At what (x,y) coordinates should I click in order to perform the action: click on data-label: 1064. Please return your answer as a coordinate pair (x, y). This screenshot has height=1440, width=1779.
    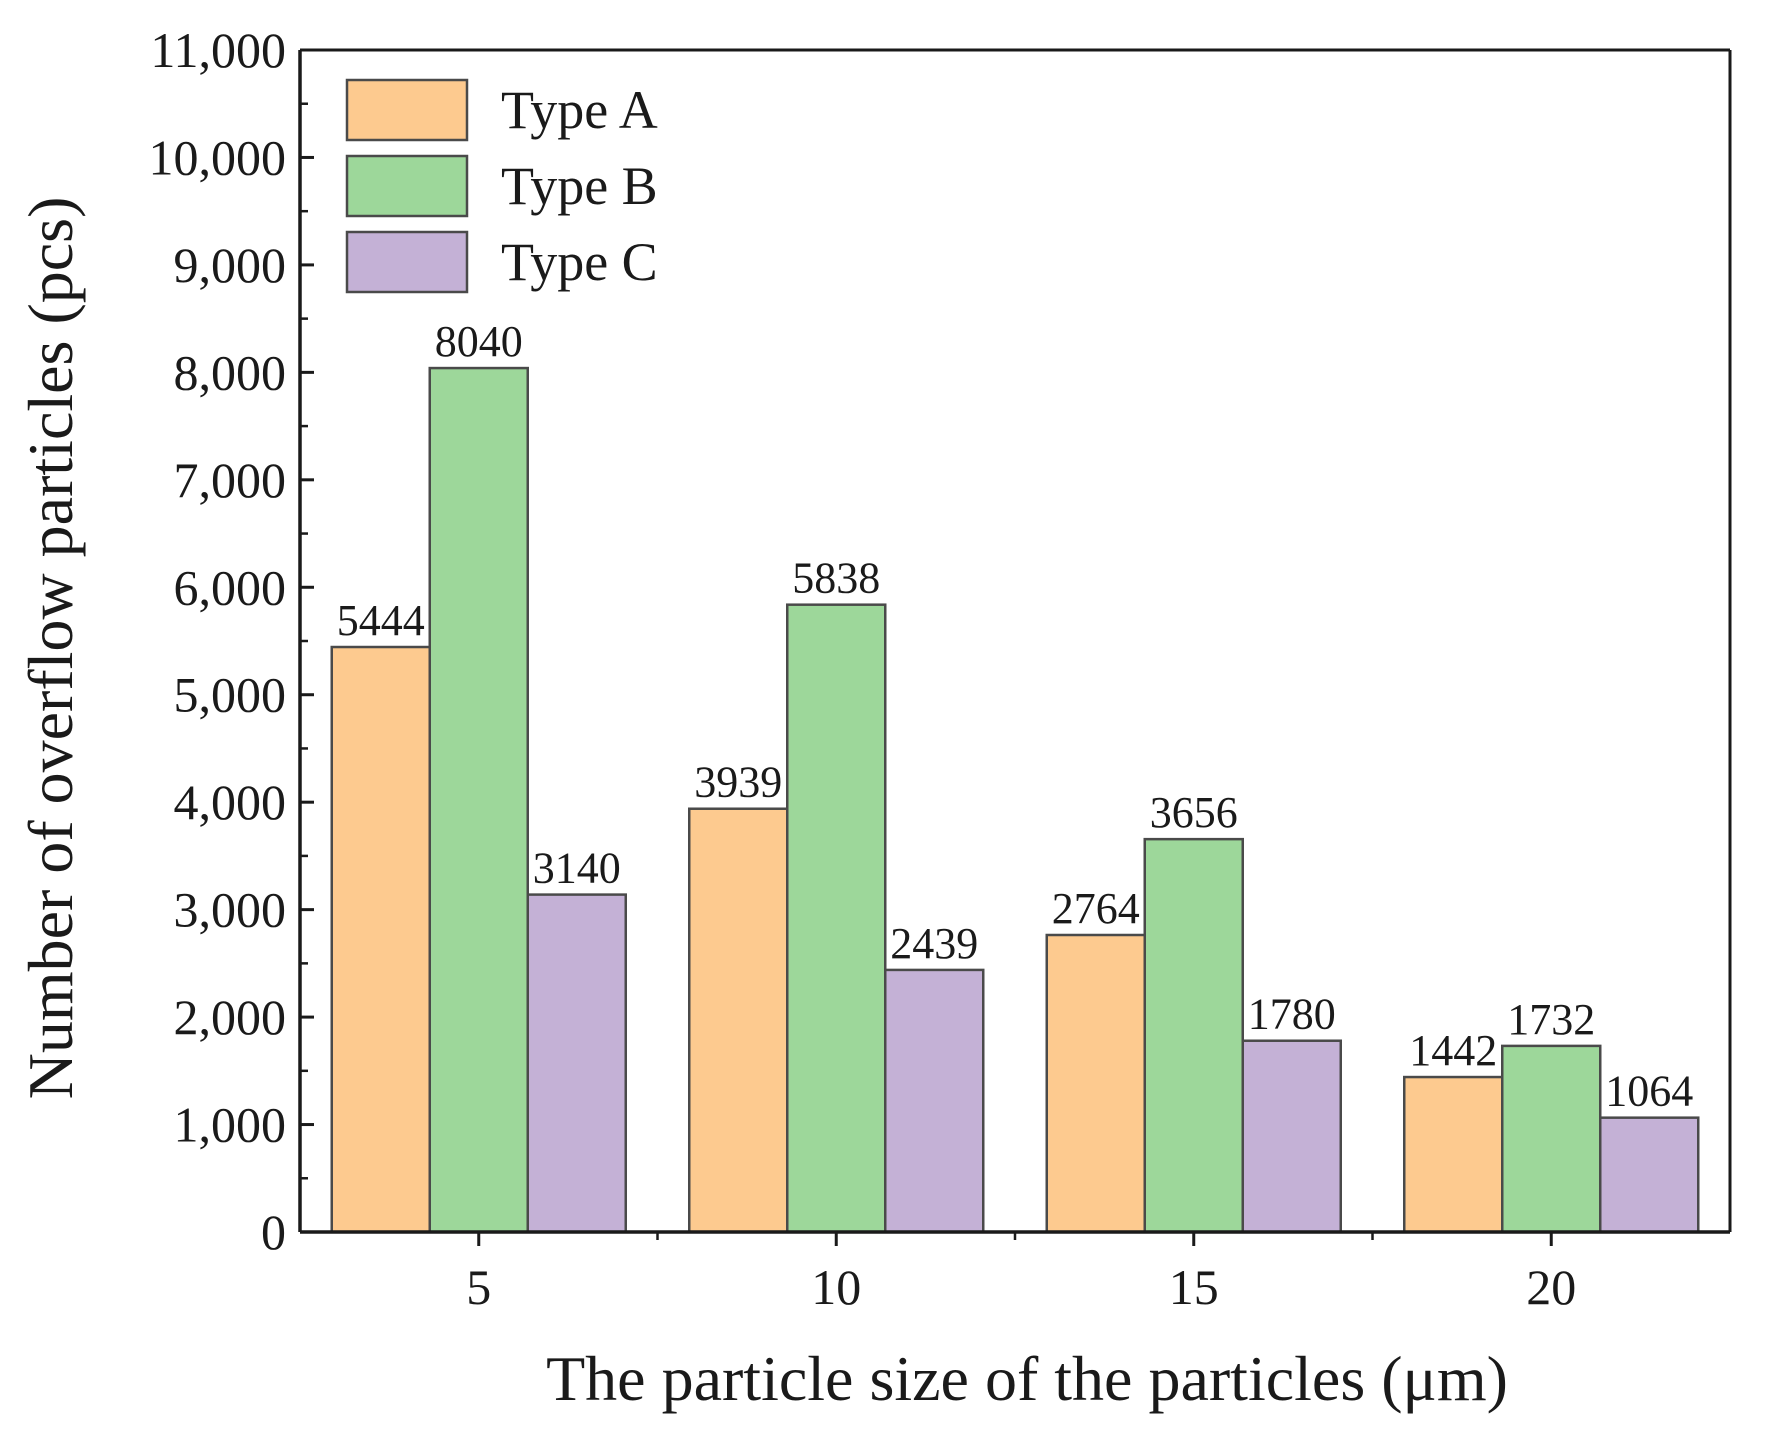
    Looking at the image, I should click on (1649, 1091).